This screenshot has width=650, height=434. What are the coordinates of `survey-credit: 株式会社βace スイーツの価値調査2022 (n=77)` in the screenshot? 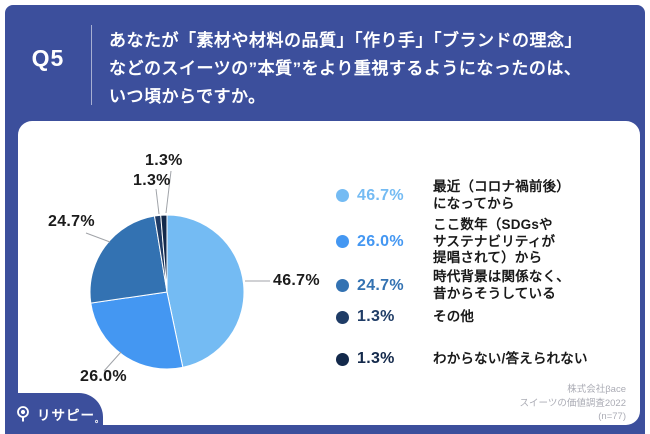 It's located at (573, 403).